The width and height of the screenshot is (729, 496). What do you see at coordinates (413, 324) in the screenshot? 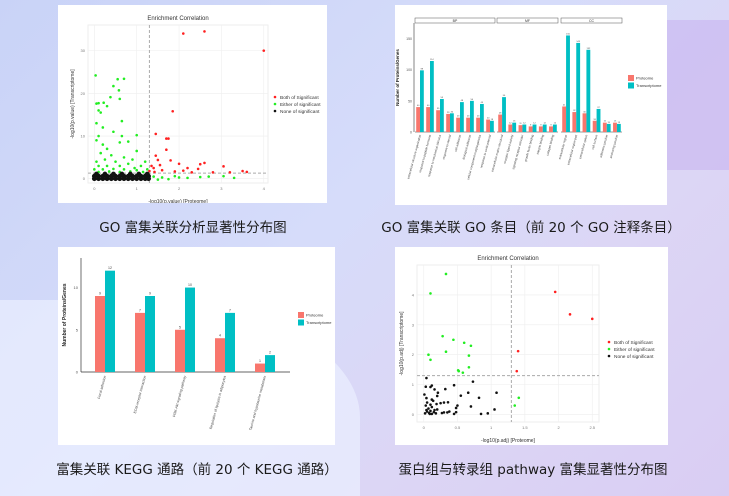
I see `y-tick-label: 3` at bounding box center [413, 324].